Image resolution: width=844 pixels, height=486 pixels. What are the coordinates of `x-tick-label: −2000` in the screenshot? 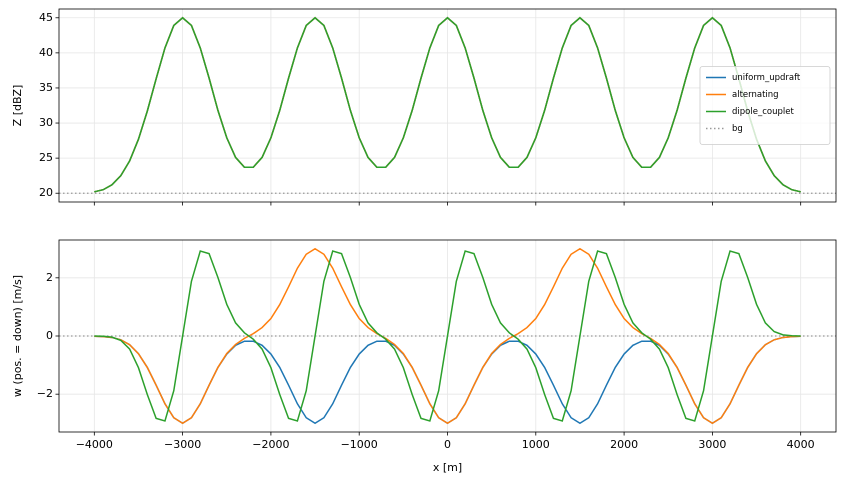 It's located at (270, 444).